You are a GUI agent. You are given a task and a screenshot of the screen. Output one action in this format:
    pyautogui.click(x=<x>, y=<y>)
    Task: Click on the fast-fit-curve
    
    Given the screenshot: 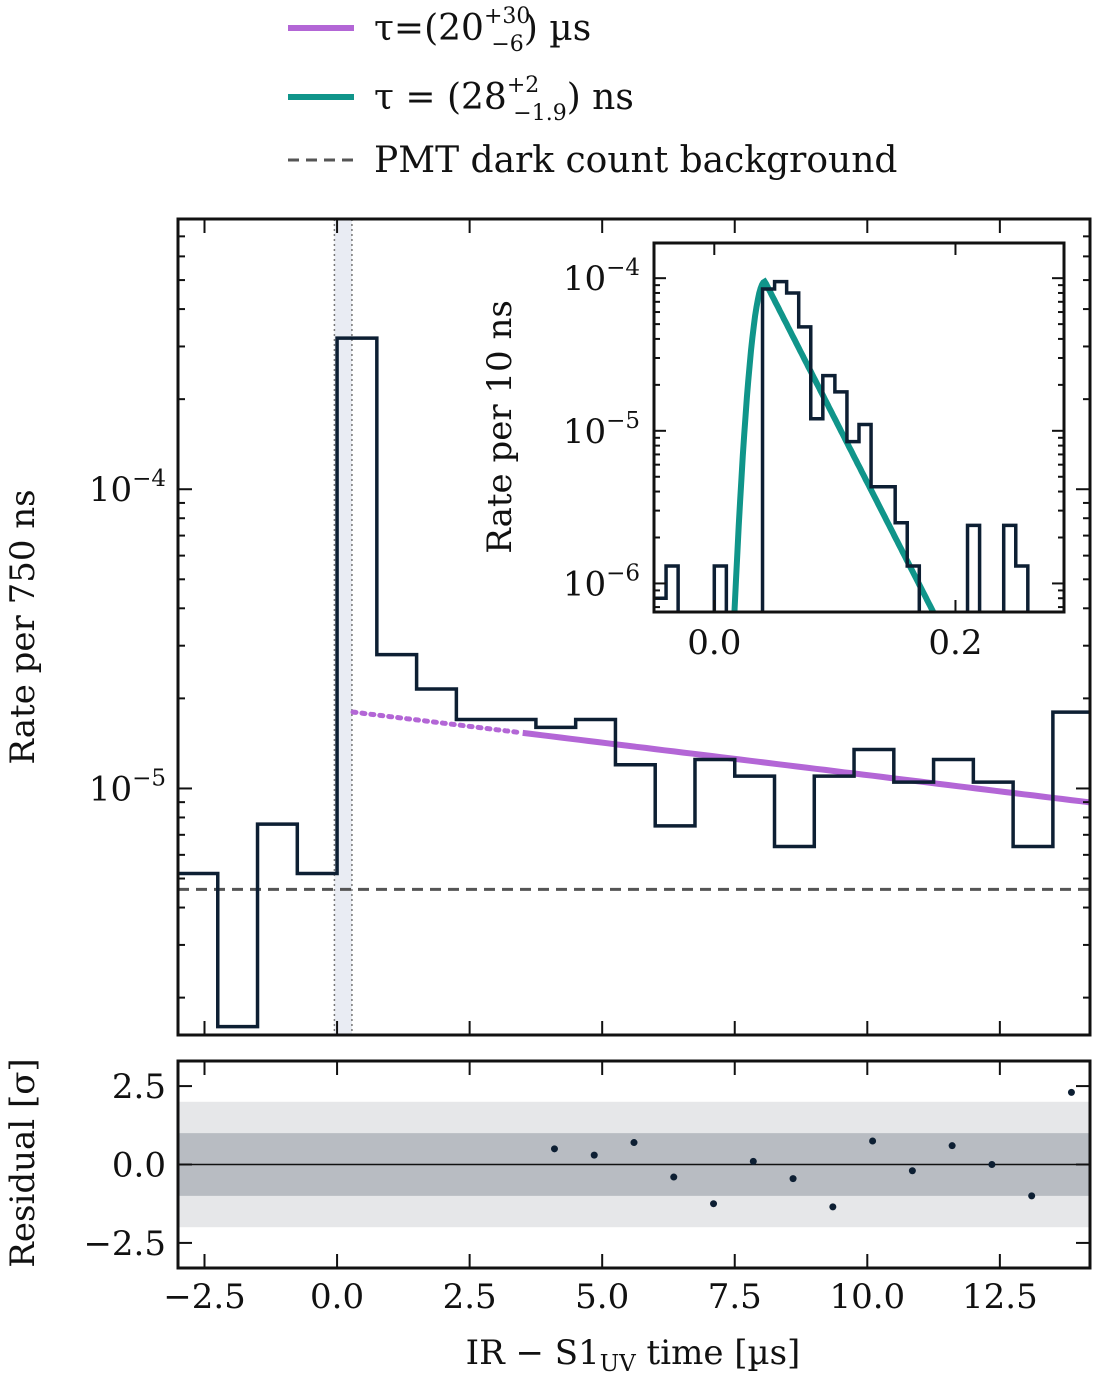 What is the action you would take?
    pyautogui.click(x=834, y=444)
    